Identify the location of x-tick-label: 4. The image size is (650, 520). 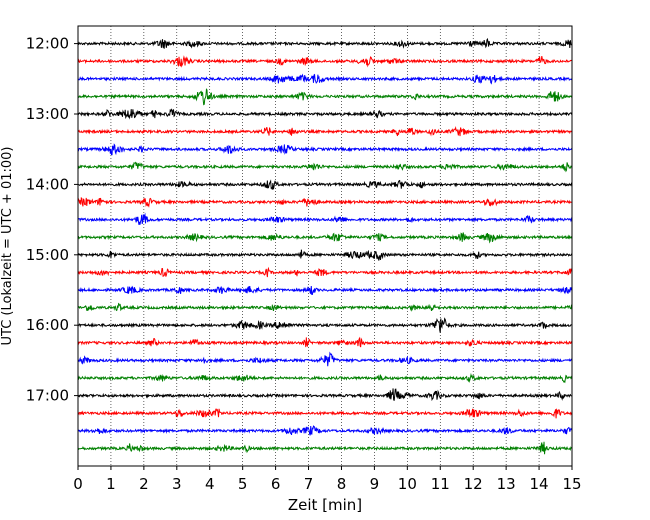
(210, 484).